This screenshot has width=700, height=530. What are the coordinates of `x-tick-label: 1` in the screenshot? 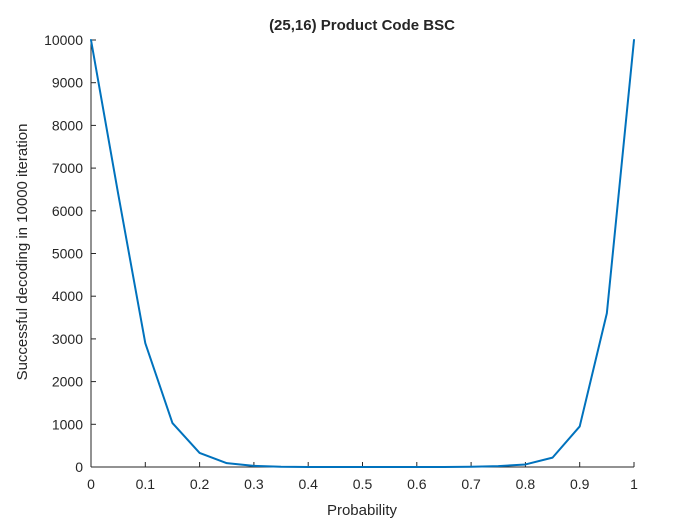 It's located at (634, 484).